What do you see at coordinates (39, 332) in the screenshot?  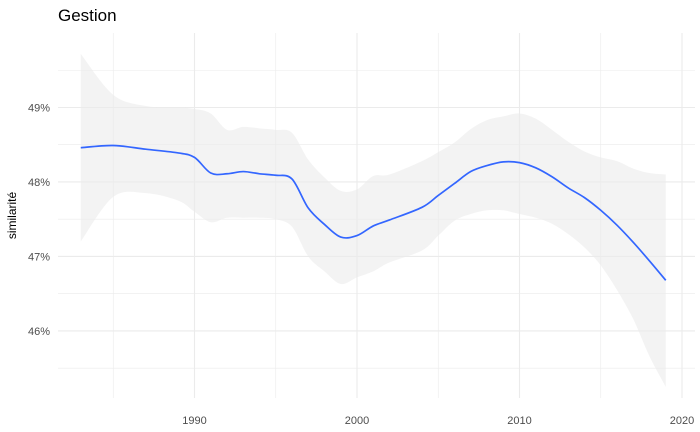 I see `y-tick-label: 46%` at bounding box center [39, 332].